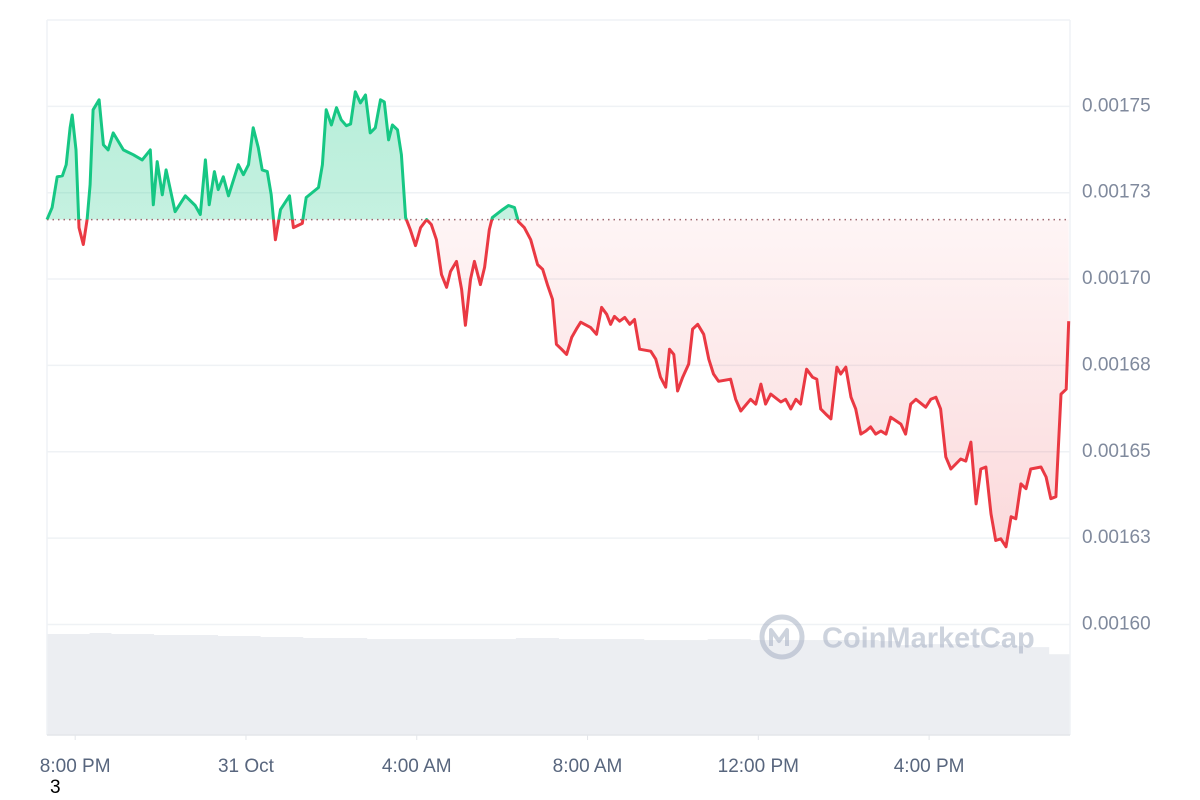 This screenshot has height=800, width=1200. I want to click on y-tick-label: 0.00160, so click(1116, 623).